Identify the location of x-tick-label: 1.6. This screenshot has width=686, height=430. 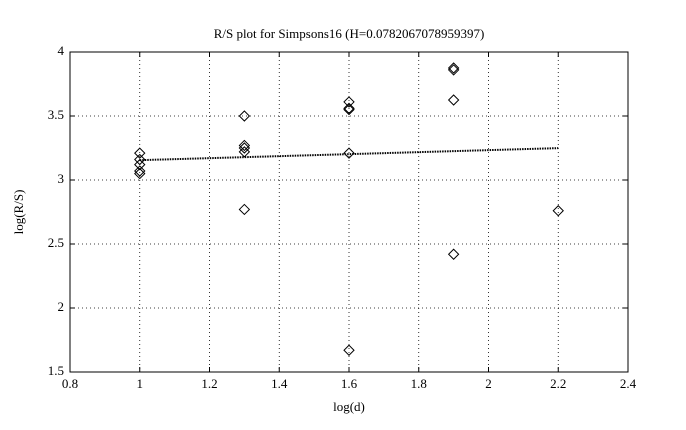
(349, 383).